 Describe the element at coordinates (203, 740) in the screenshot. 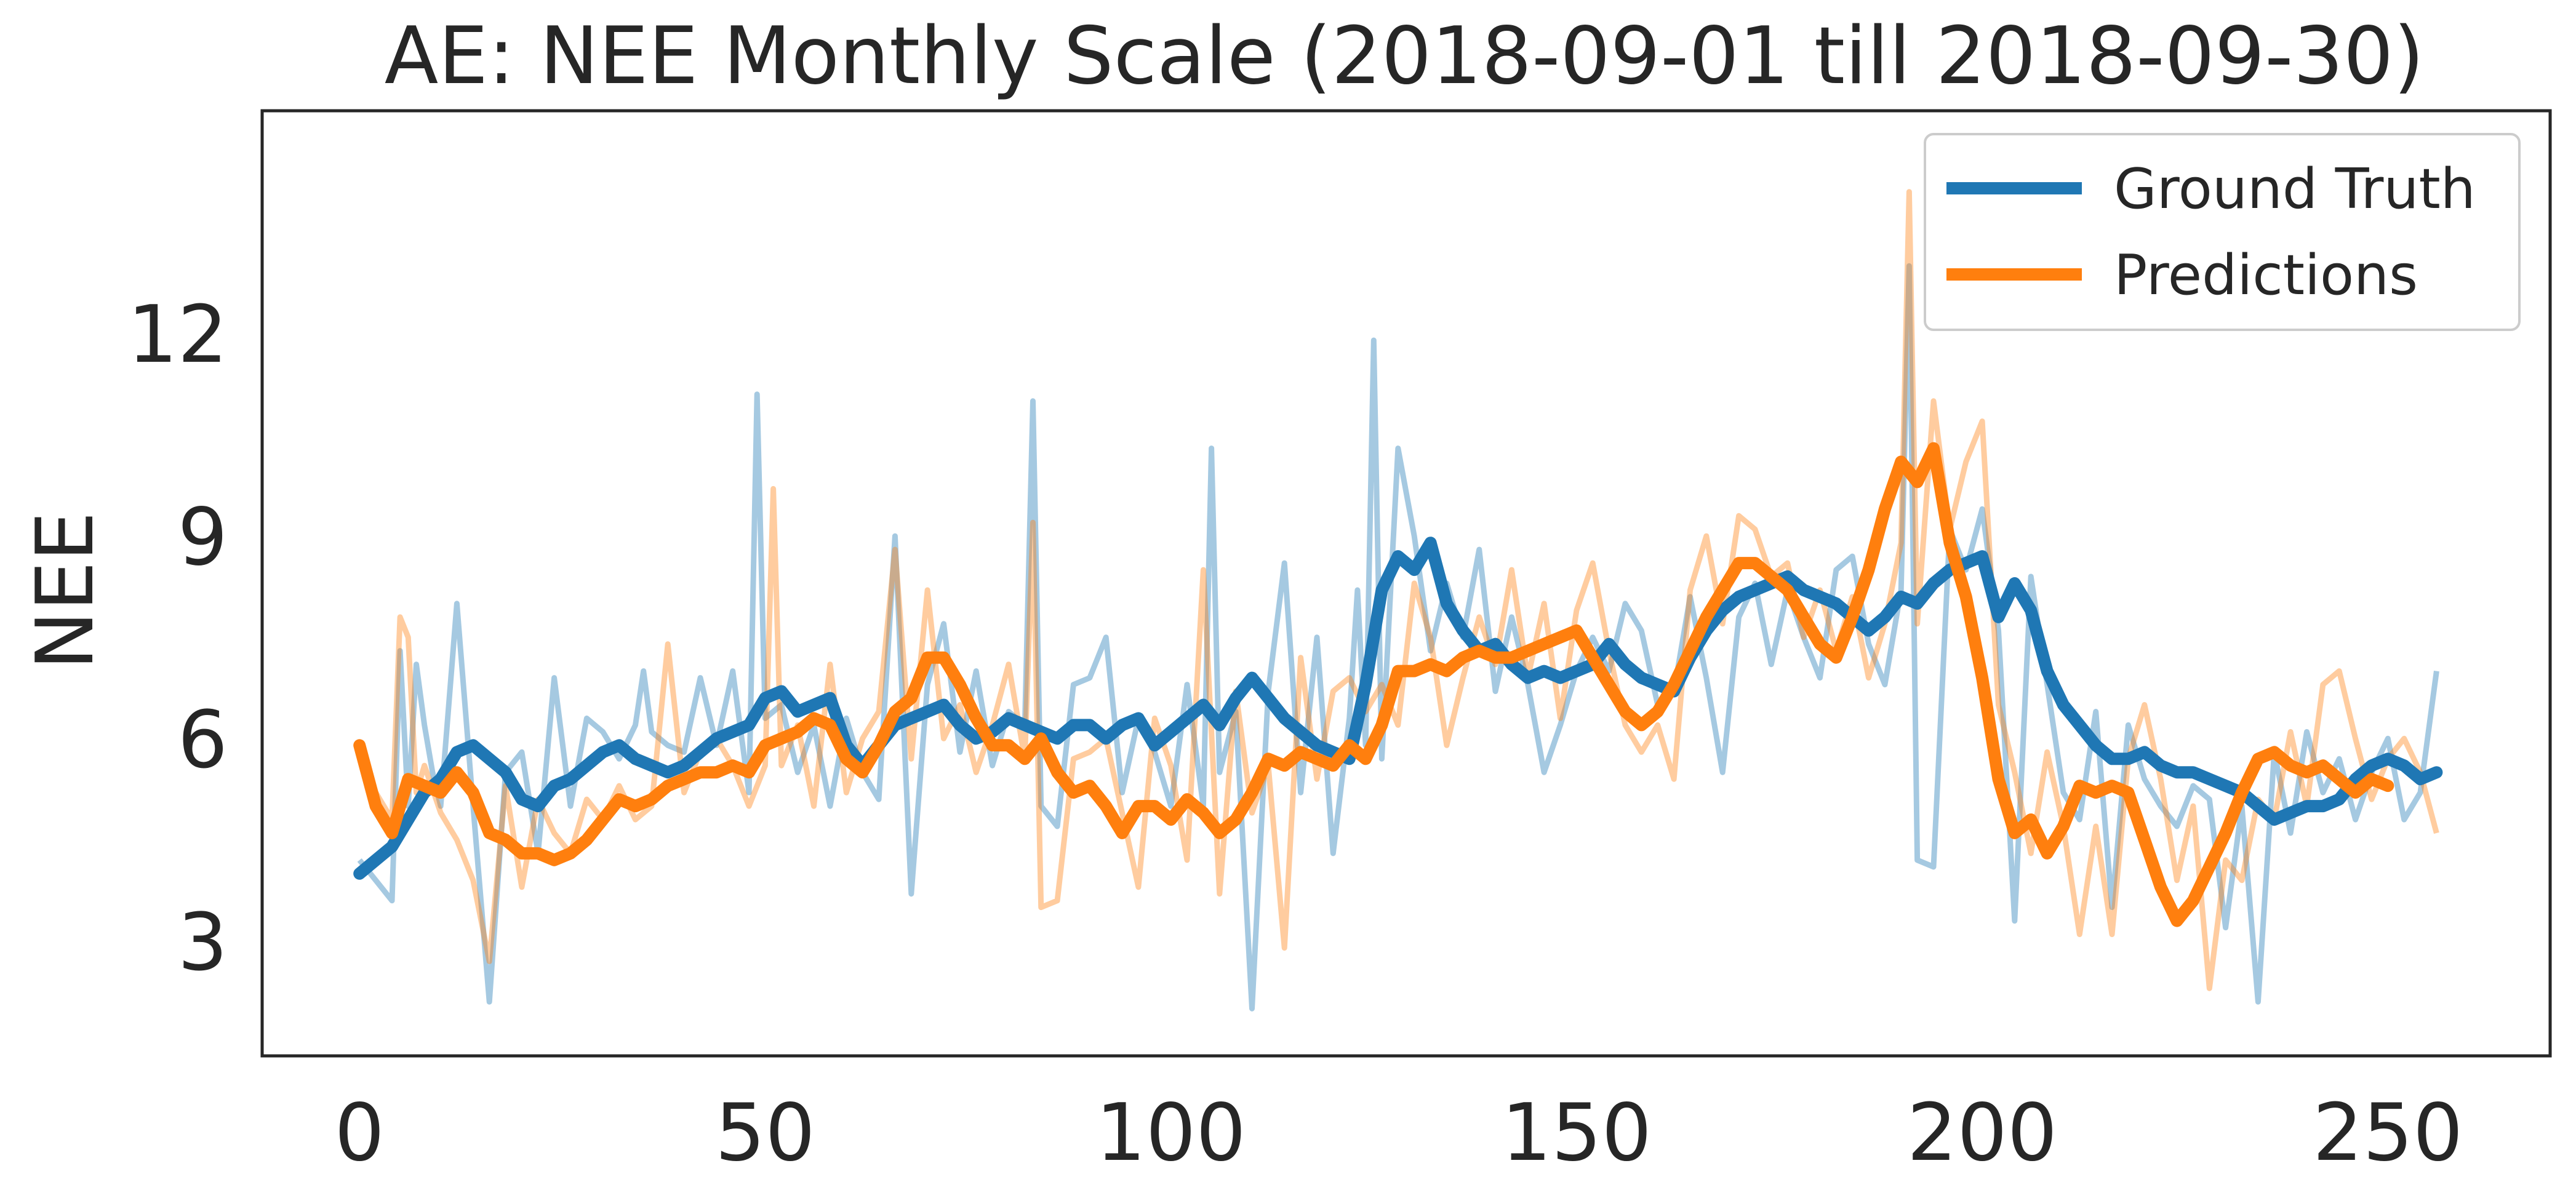

I see `y-tick-label: 6` at that location.